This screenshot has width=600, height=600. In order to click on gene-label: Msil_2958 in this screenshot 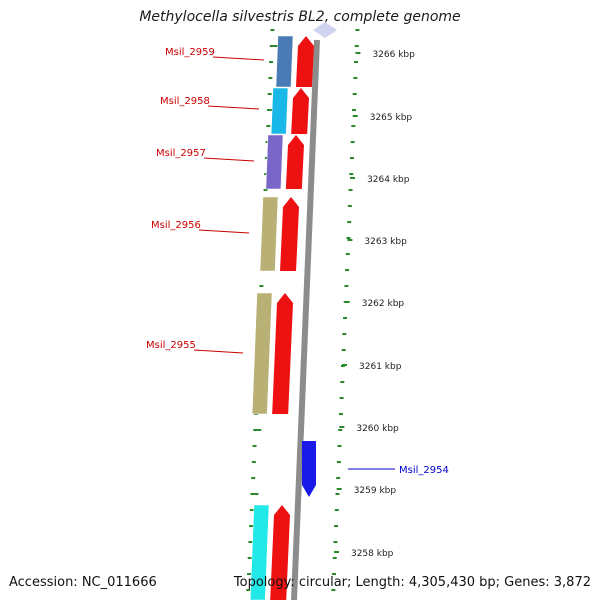, I will do `click(185, 101)`.